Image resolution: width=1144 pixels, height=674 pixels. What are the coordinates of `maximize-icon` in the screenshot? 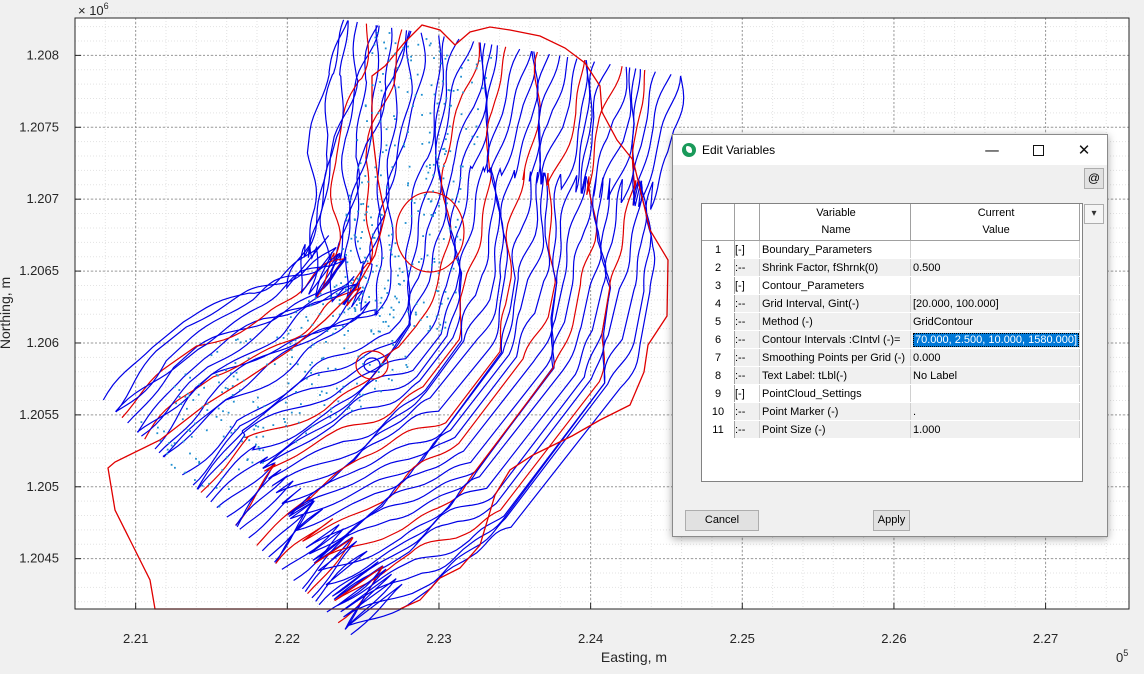 It's located at (1038, 150).